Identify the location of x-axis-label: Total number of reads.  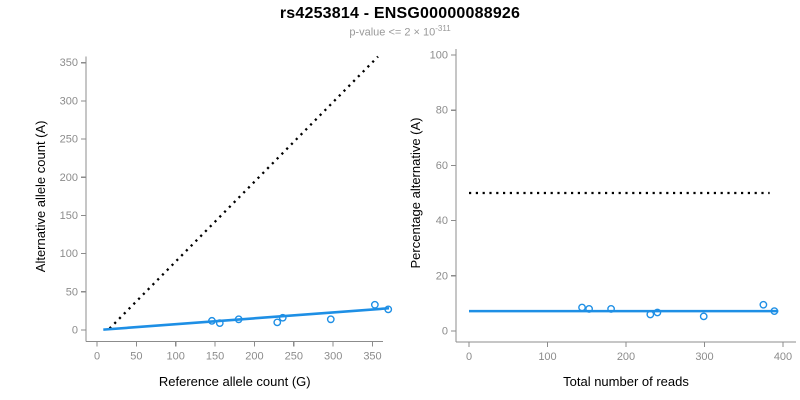
(626, 381).